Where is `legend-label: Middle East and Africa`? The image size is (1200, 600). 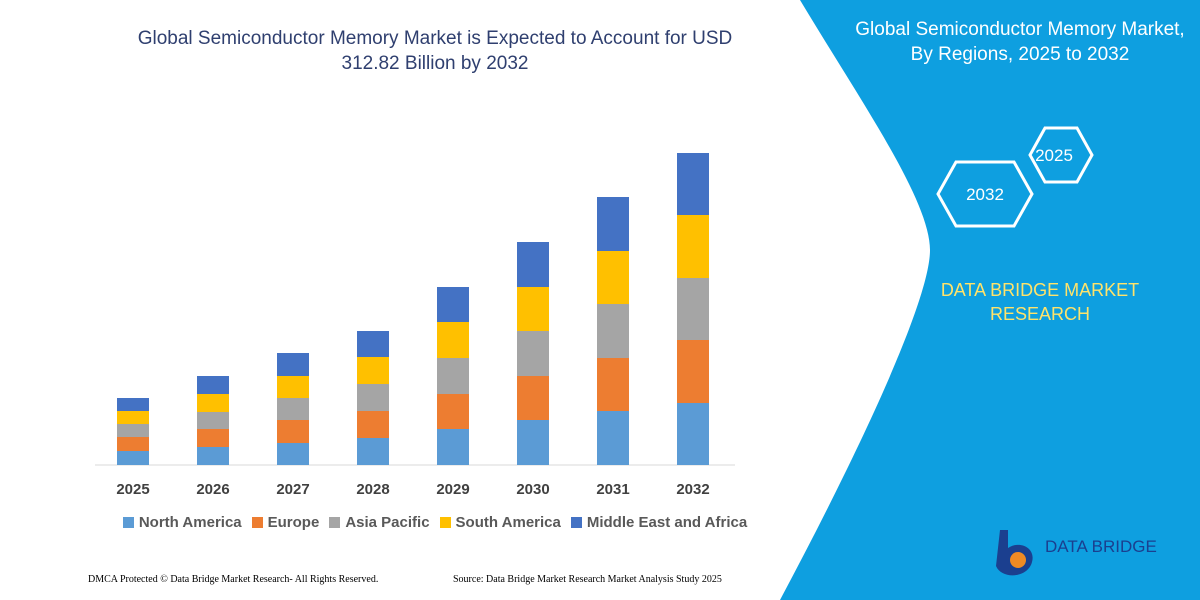
legend-label: Middle East and Africa is located at coordinates (667, 522).